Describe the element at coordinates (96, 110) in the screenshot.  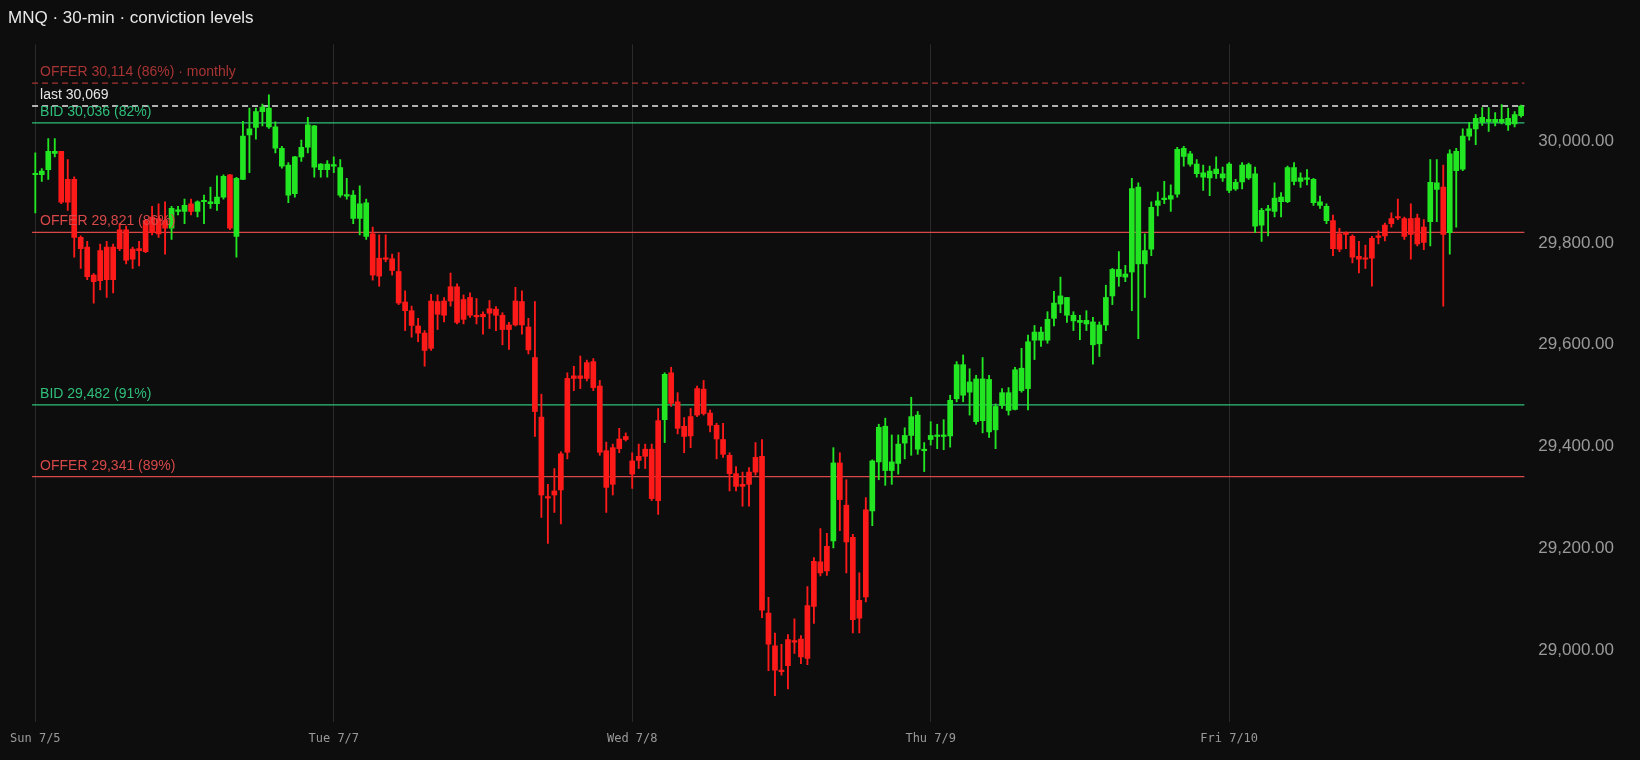
I see `ref-line-label: BID 30,036 (82%)` at that location.